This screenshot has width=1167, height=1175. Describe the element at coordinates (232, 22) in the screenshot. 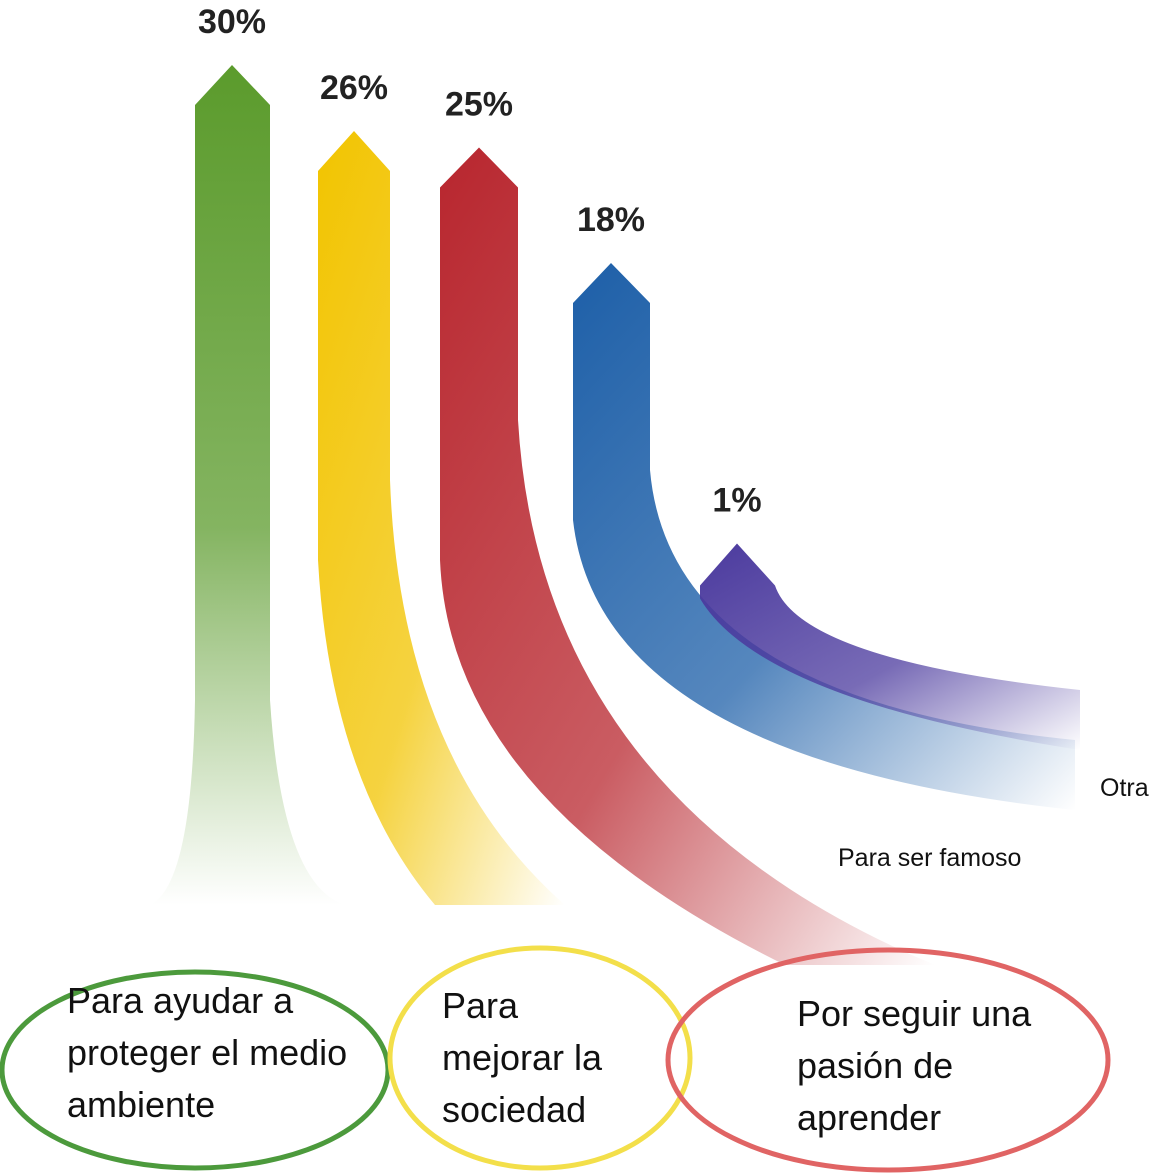

I see `value-label: 30%` at that location.